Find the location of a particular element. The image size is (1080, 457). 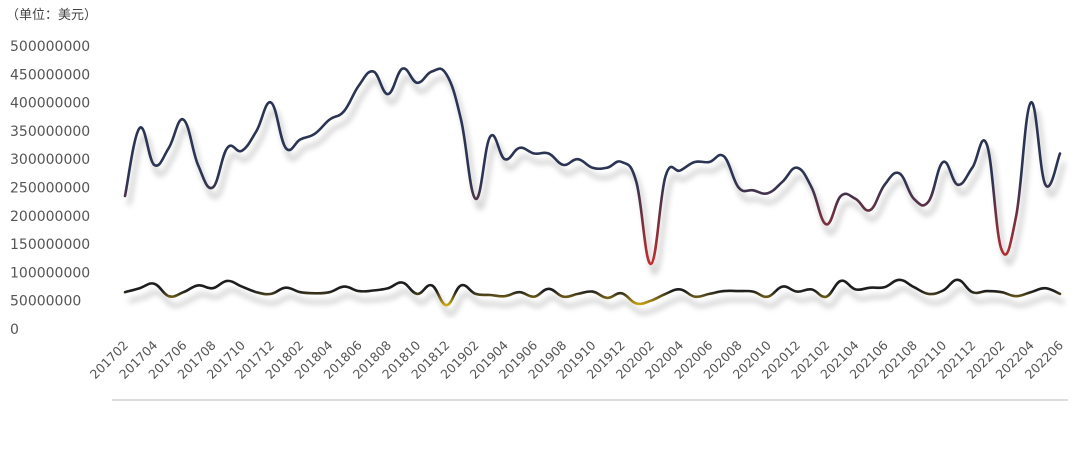

y-tick-label: 200000000 is located at coordinates (50, 217).